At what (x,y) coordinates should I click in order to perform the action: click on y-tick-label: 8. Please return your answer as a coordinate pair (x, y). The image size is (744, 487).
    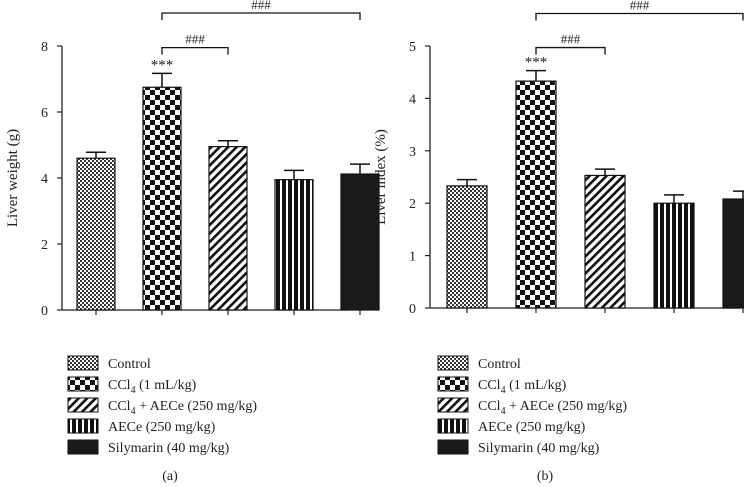
    Looking at the image, I should click on (44, 47).